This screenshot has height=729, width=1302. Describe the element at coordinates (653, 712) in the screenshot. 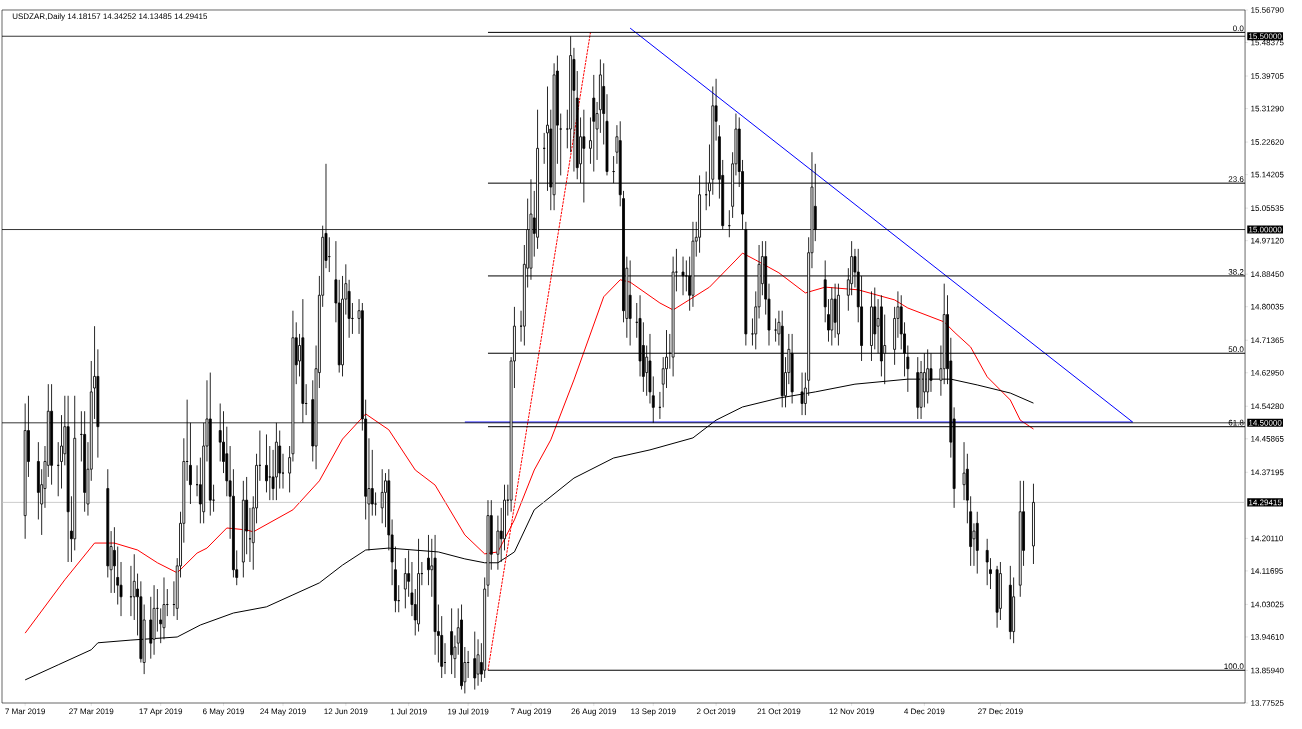

I see `x-tick-label: 13 Sep 2019` at that location.